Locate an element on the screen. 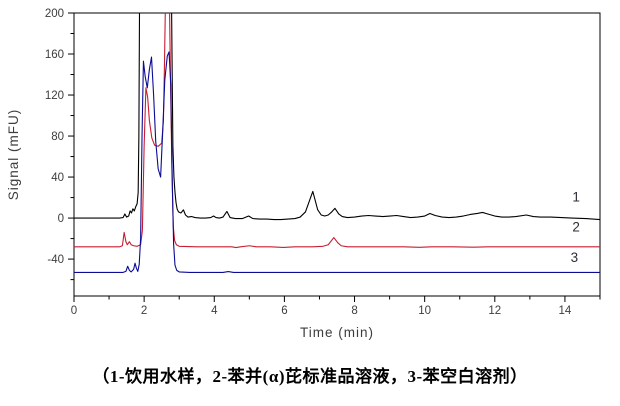  x-tick-label: 2 is located at coordinates (144, 311).